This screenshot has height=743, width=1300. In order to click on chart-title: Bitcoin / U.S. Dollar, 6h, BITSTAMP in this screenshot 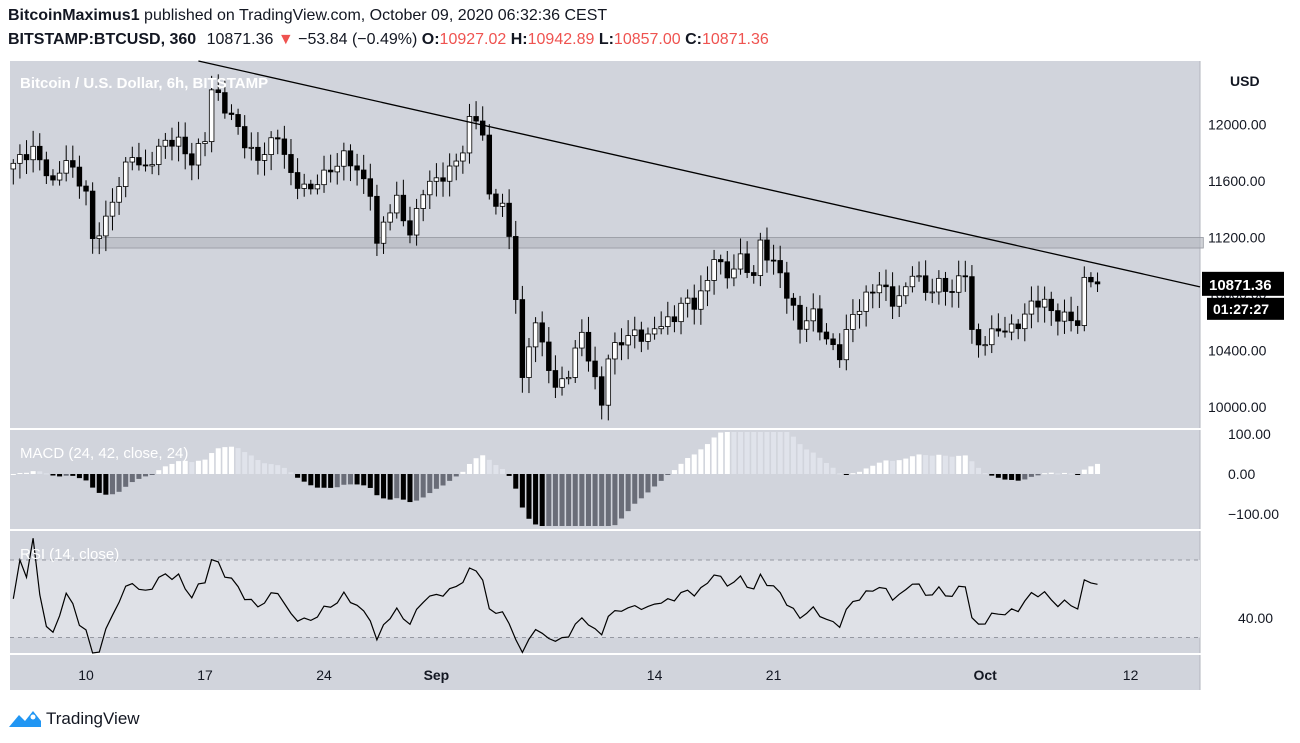, I will do `click(144, 83)`.